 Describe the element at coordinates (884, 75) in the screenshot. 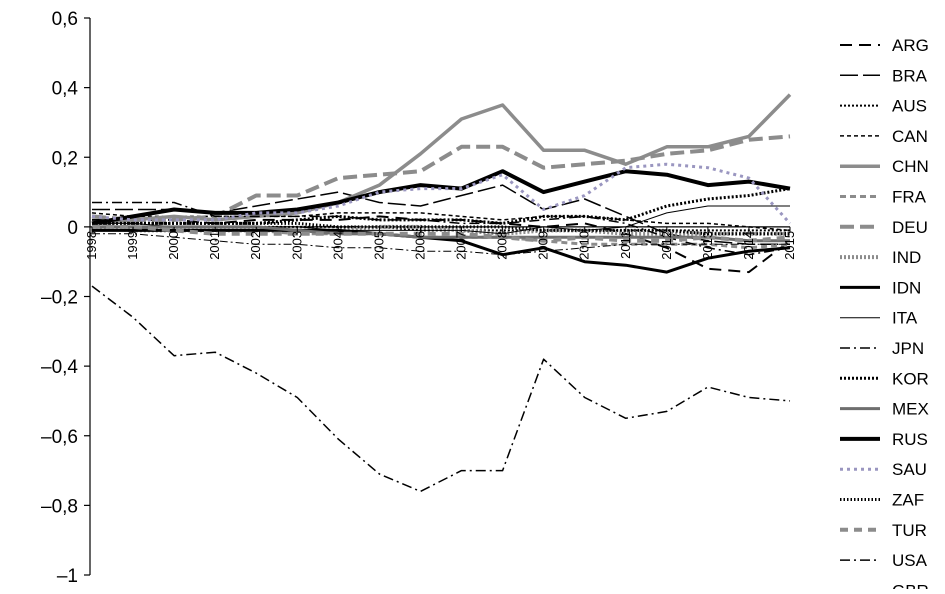

I see `legend-item-bra: BRA` at that location.